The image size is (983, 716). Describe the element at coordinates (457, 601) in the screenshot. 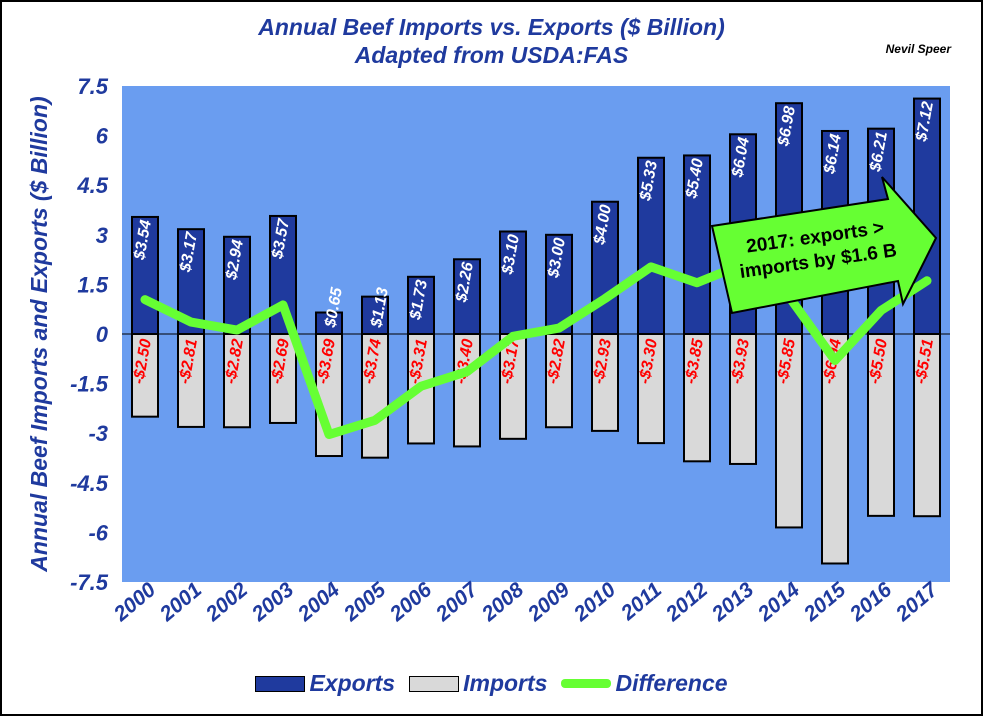

I see `x-tick-label: 2007` at that location.